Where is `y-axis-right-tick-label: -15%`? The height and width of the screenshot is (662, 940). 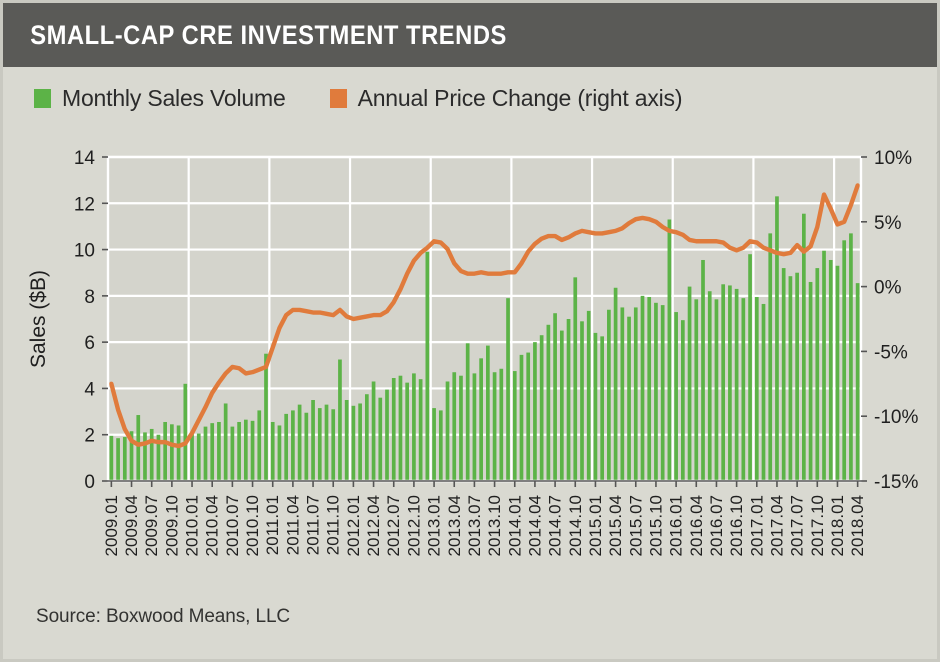
y-axis-right-tick-label: -15% is located at coordinates (896, 482).